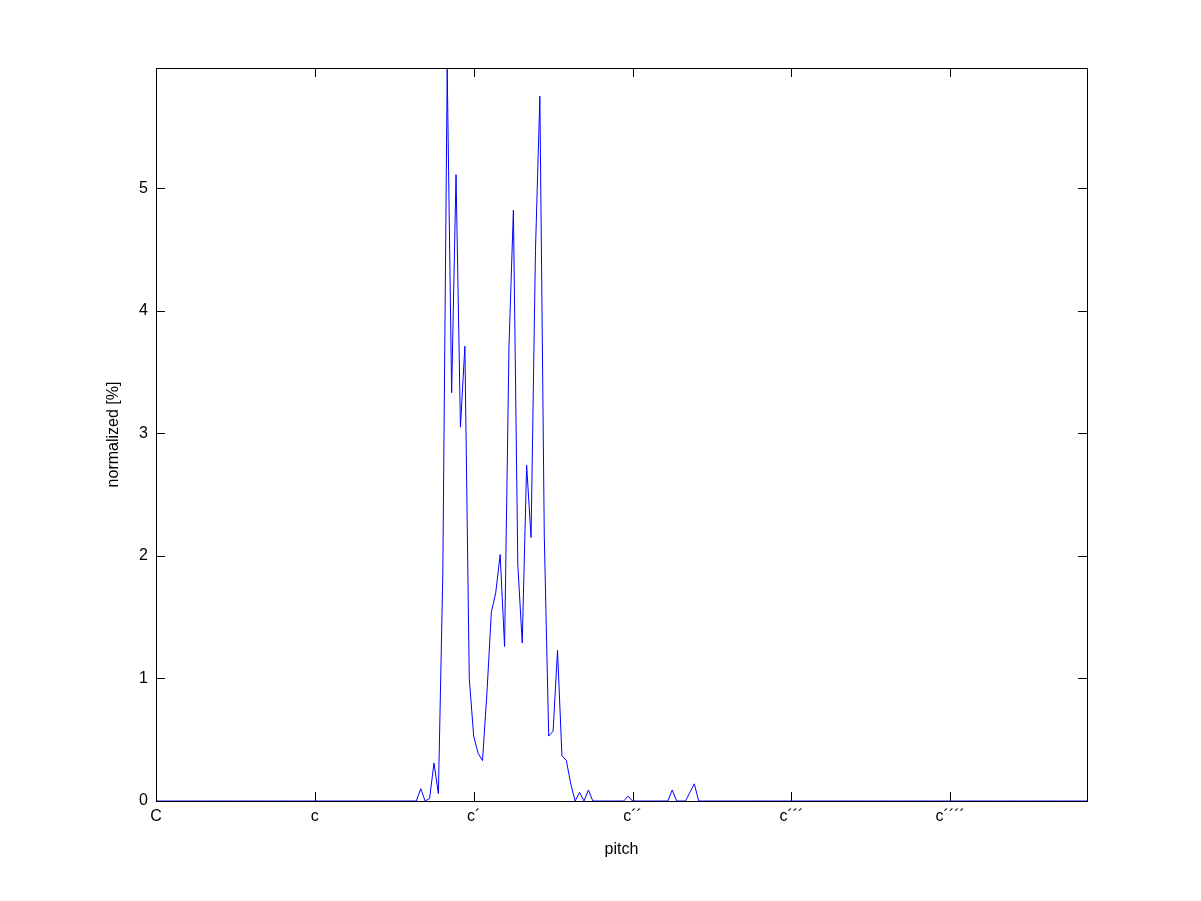  What do you see at coordinates (632, 816) in the screenshot?
I see `x-tick-label: c´´` at bounding box center [632, 816].